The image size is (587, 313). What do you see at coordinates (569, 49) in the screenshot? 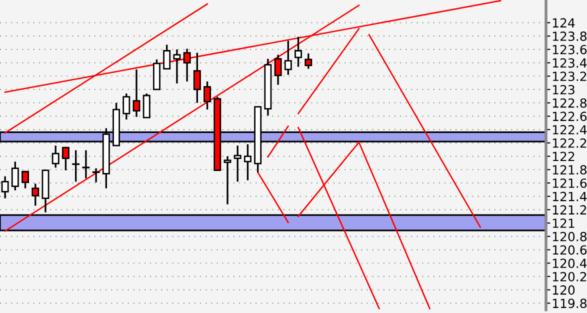
I see `y-tick-label: 123.6` at bounding box center [569, 49].